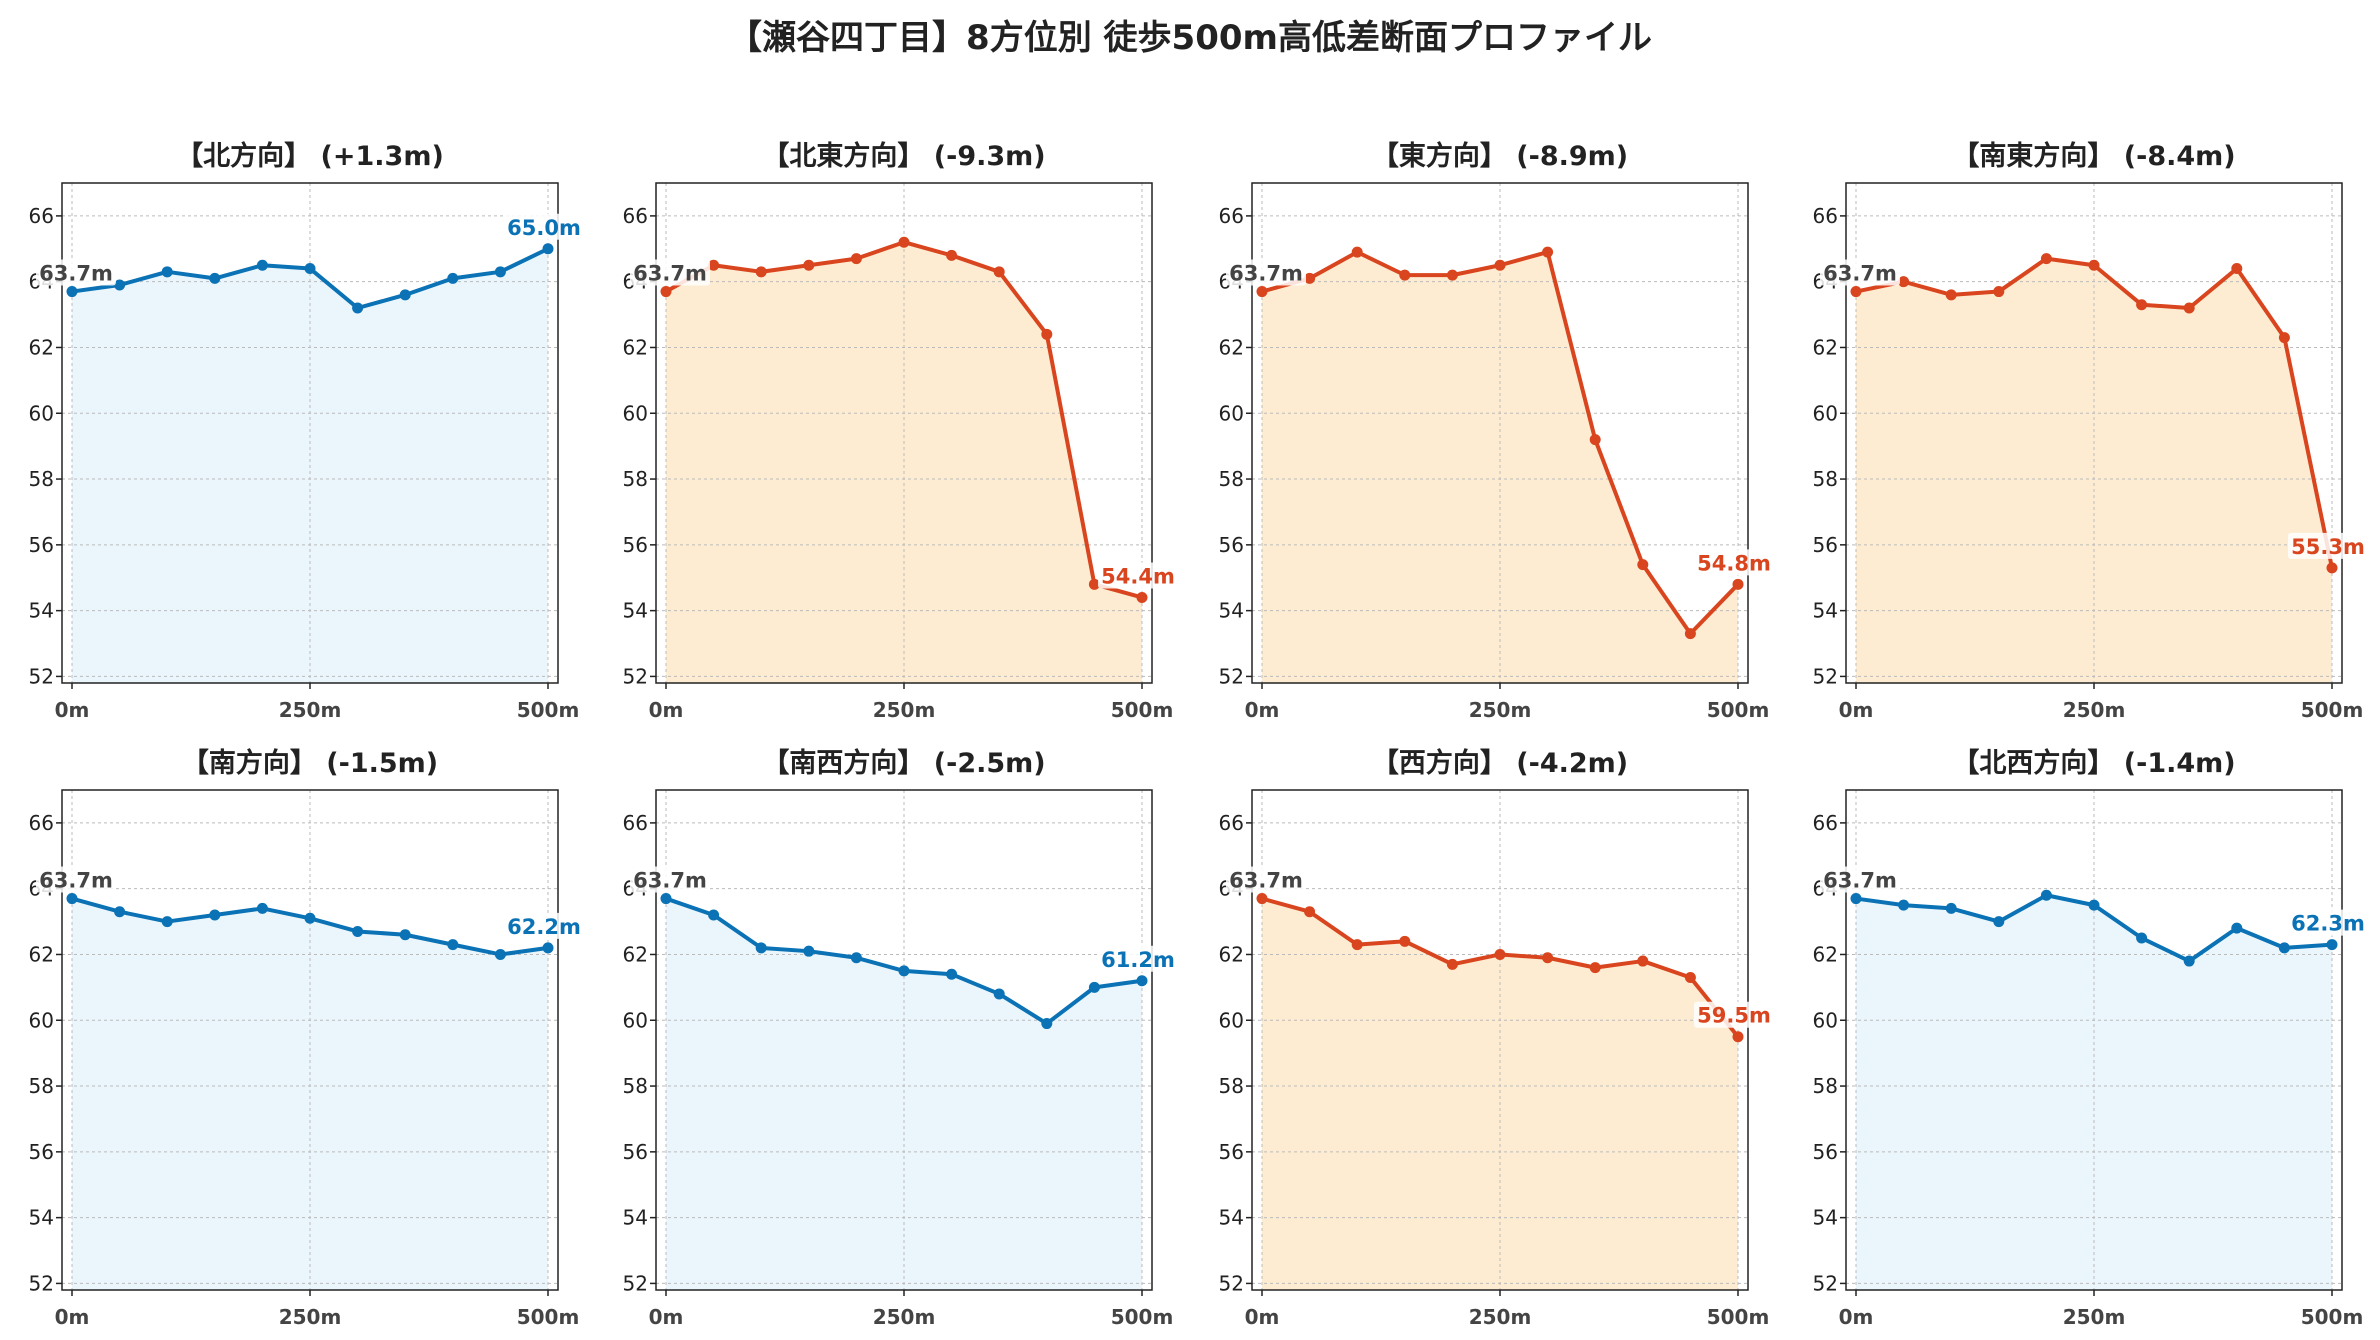  I want to click on panel-5-start-label: 63.7m, so click(76, 881).